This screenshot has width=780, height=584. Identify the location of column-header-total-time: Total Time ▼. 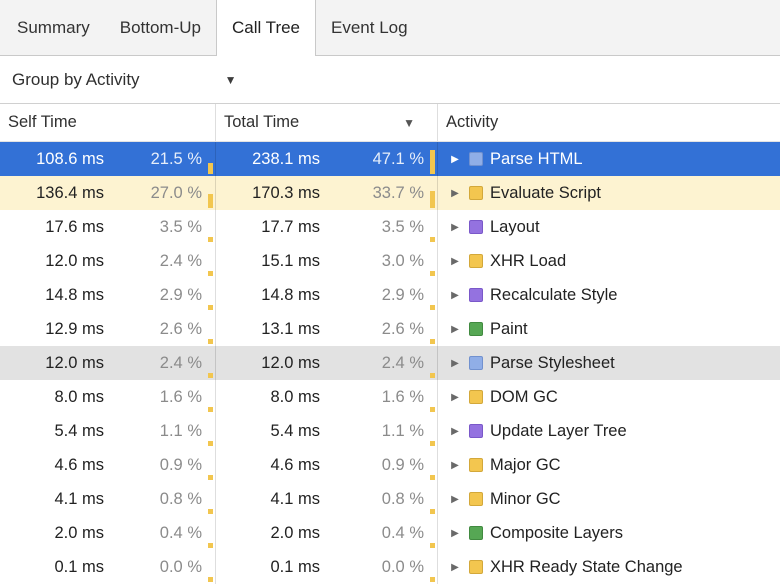
(327, 122).